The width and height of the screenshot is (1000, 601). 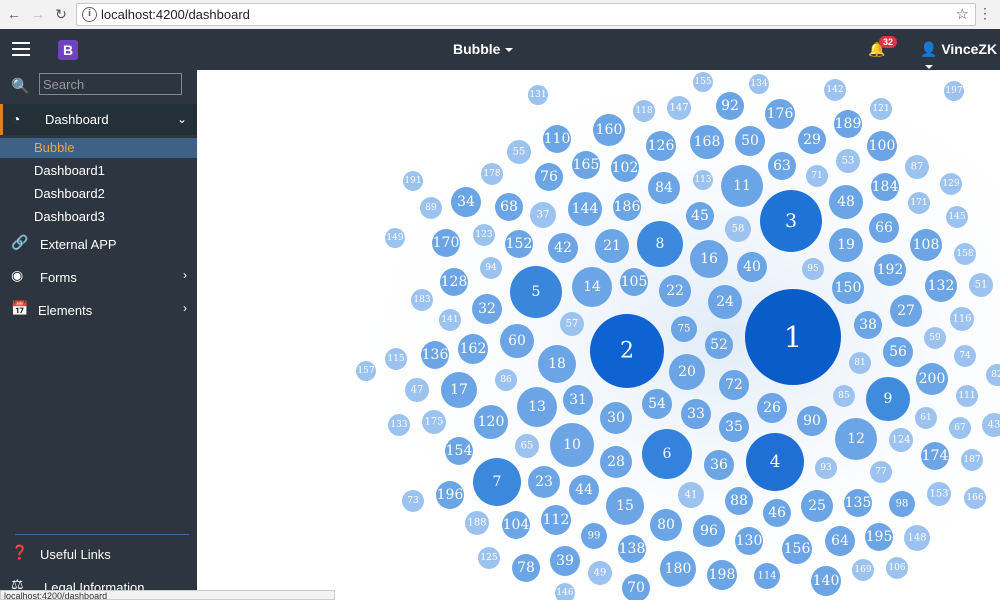 I want to click on bubble-node: 19, so click(x=846, y=245).